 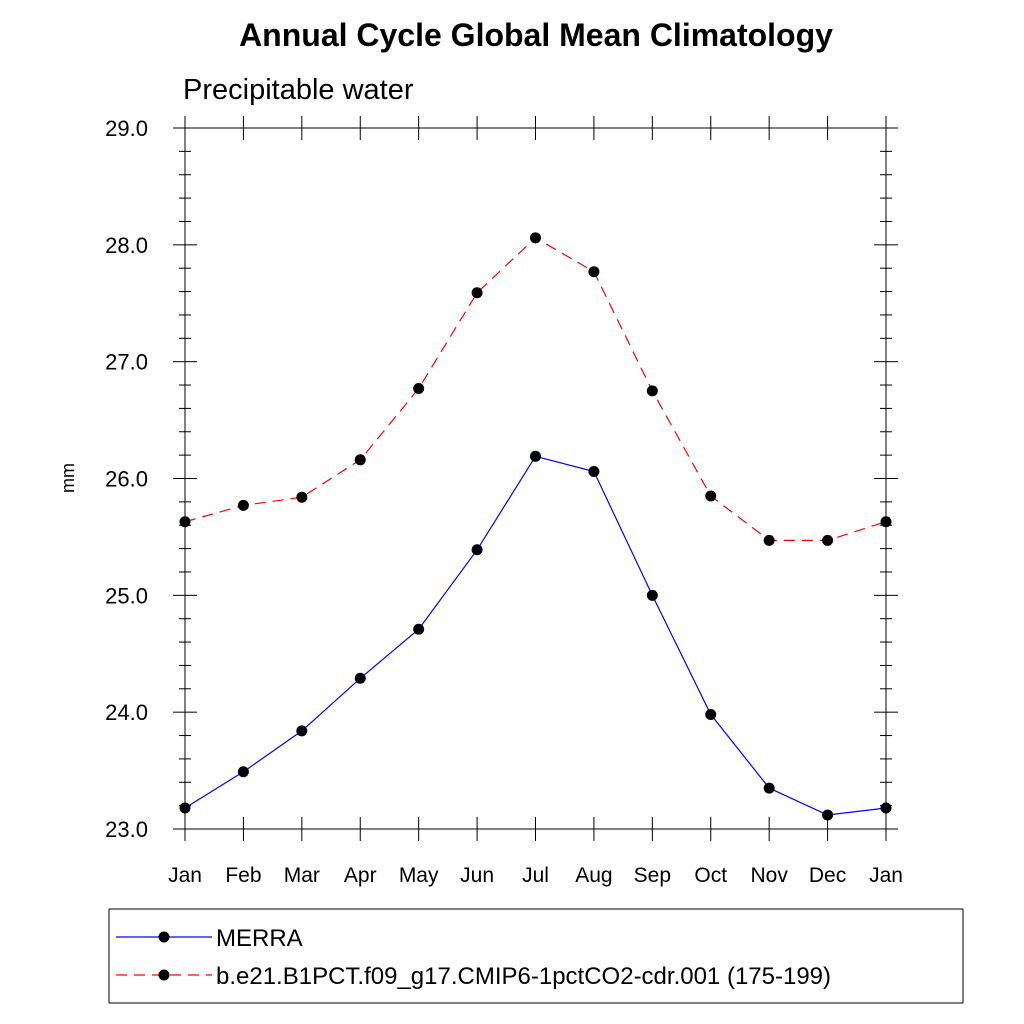 What do you see at coordinates (126, 128) in the screenshot?
I see `y-tick-label: 29.0` at bounding box center [126, 128].